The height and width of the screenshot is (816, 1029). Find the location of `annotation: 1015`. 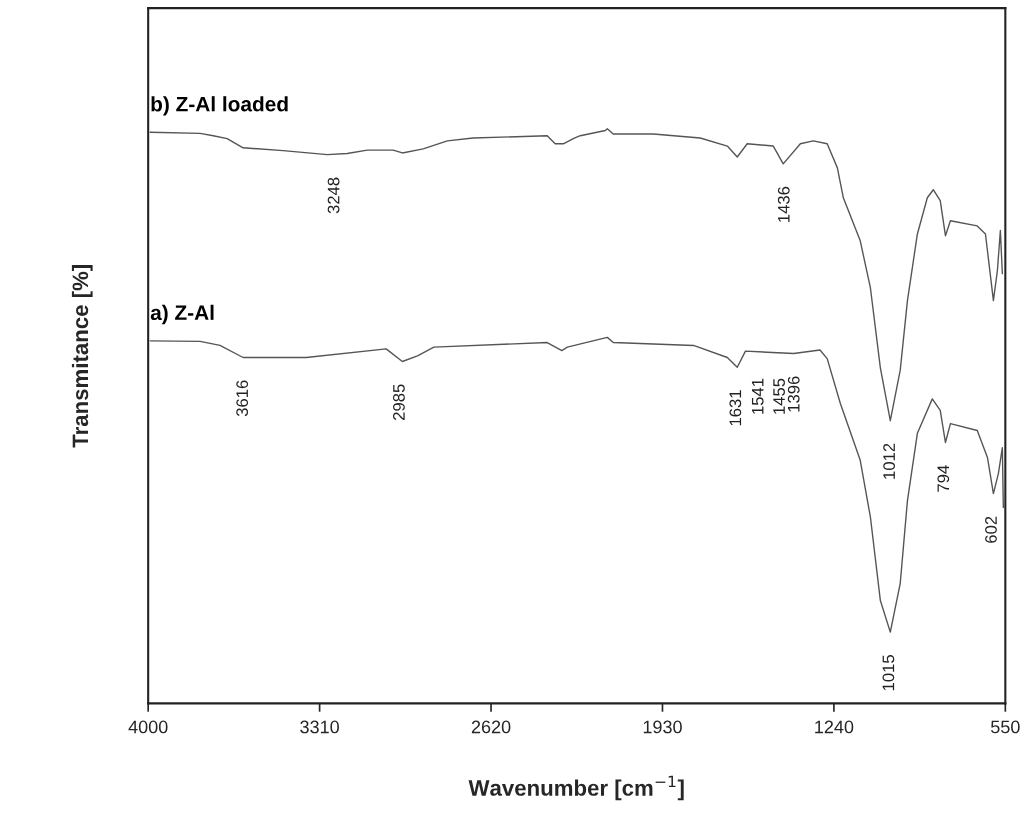

annotation: 1015 is located at coordinates (888, 673).